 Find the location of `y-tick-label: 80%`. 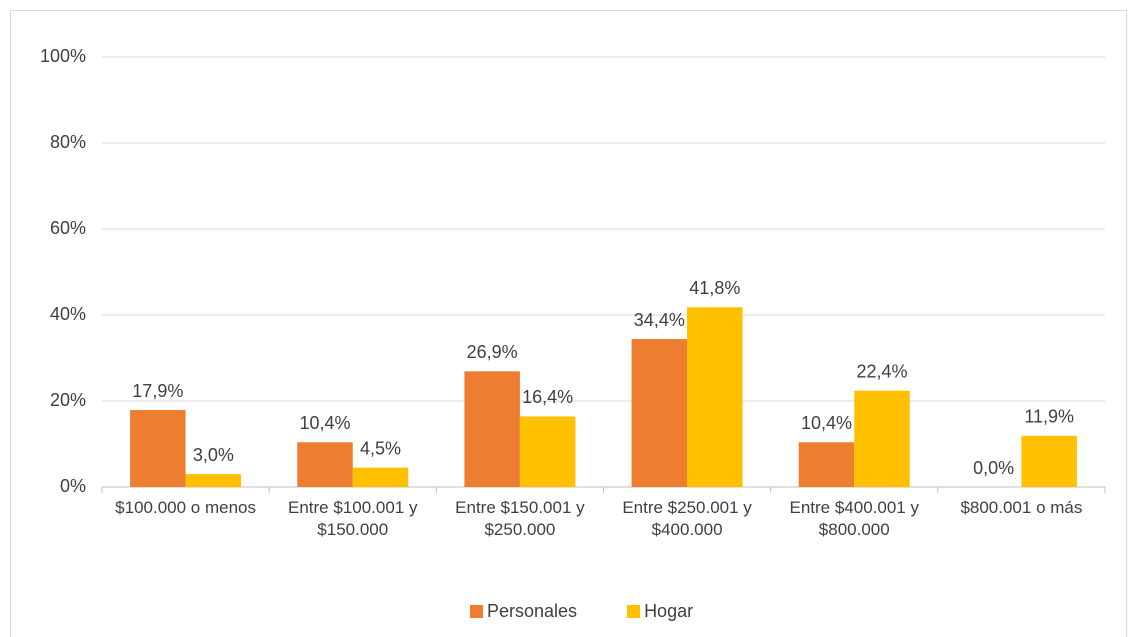

y-tick-label: 80% is located at coordinates (68, 142).